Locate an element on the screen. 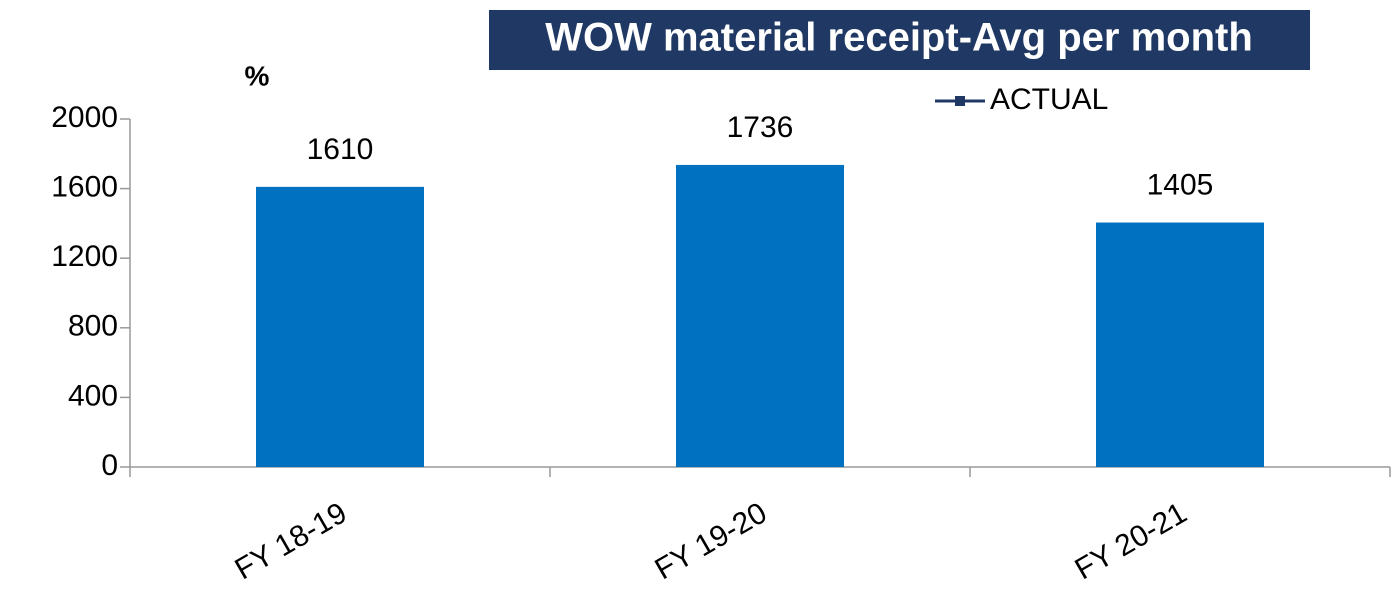 This screenshot has height=609, width=1395. x-tick-label: FY 20-21 is located at coordinates (1131, 541).